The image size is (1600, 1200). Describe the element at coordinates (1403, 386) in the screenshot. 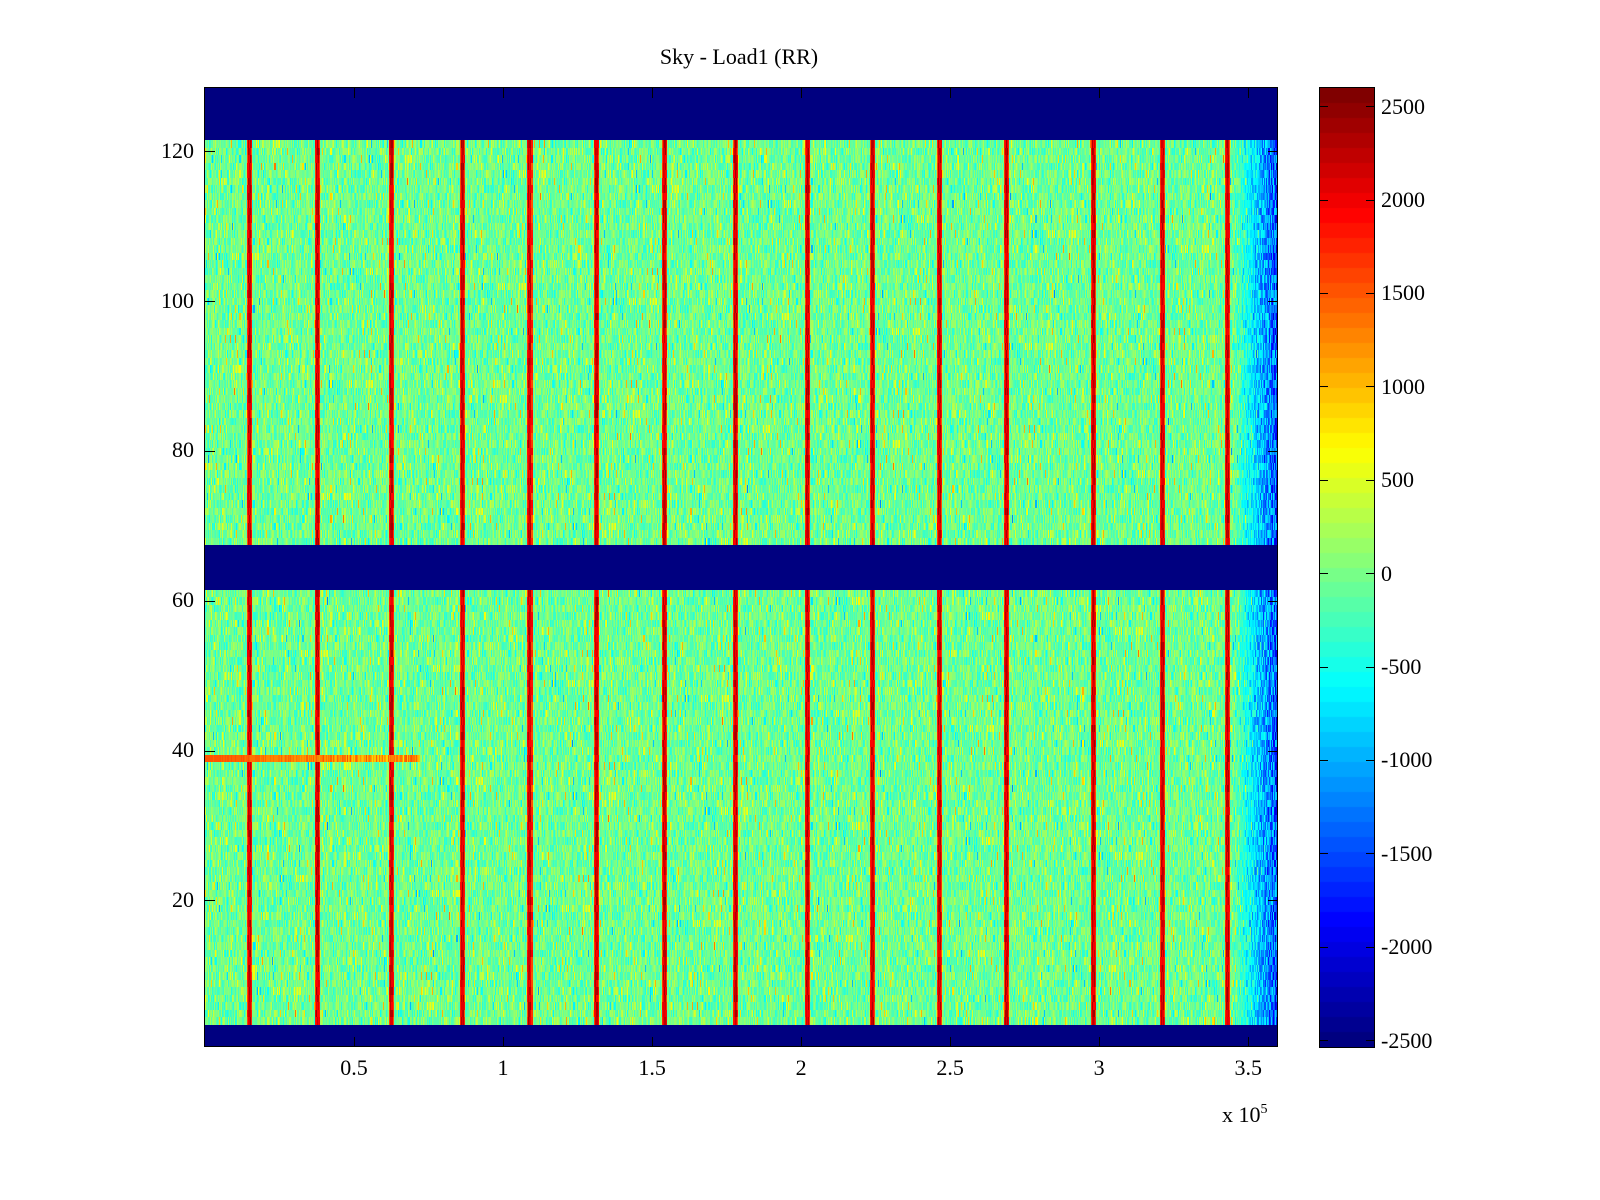

I see `colorbar-tick-label: 1000` at that location.